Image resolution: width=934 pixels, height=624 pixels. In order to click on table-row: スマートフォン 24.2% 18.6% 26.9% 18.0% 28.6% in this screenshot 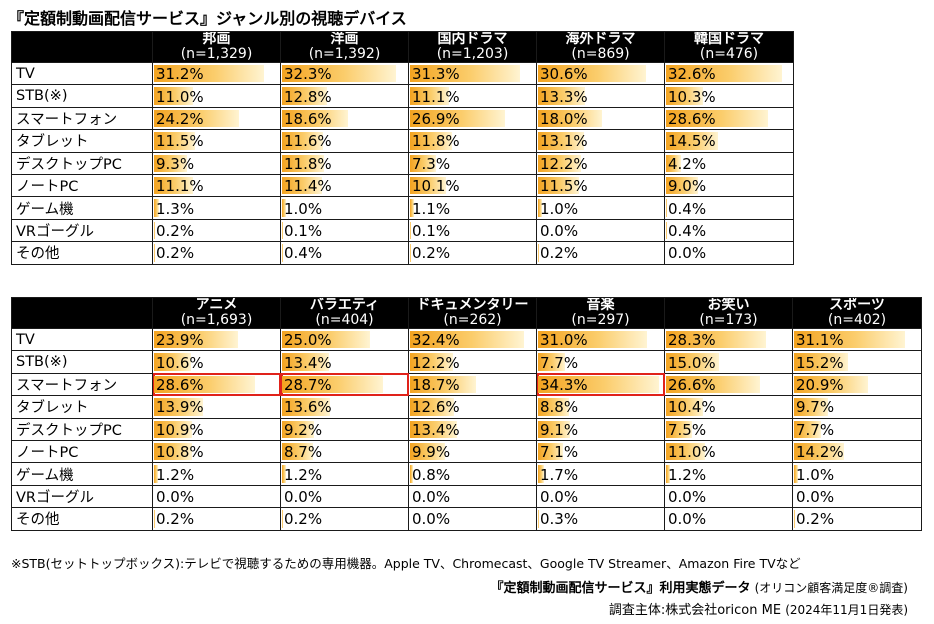, I will do `click(402, 118)`.